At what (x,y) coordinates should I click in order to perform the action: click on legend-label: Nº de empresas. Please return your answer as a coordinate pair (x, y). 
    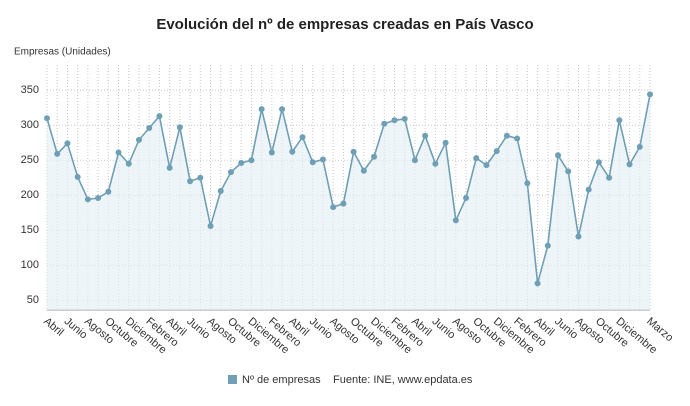
    Looking at the image, I should click on (281, 380).